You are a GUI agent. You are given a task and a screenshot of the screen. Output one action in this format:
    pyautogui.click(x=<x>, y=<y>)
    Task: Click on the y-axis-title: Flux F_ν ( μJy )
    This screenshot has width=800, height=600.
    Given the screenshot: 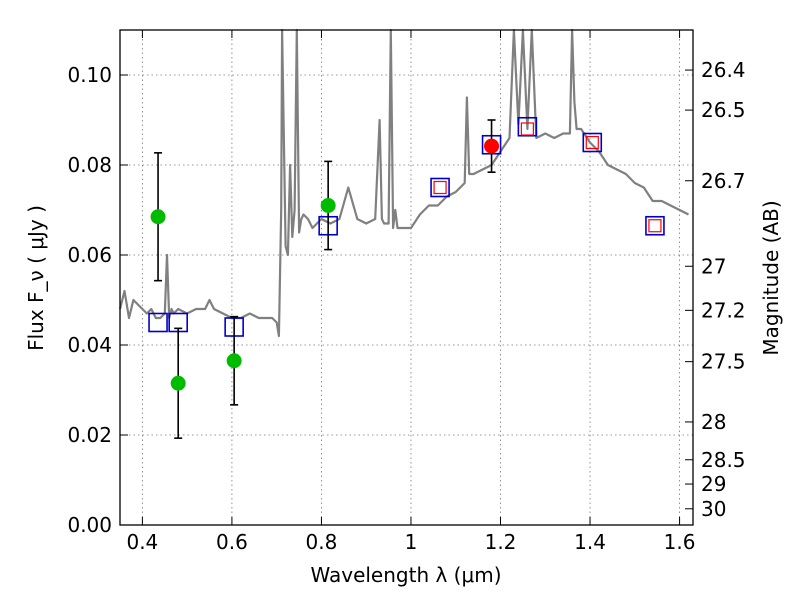 What is the action you would take?
    pyautogui.click(x=36, y=278)
    